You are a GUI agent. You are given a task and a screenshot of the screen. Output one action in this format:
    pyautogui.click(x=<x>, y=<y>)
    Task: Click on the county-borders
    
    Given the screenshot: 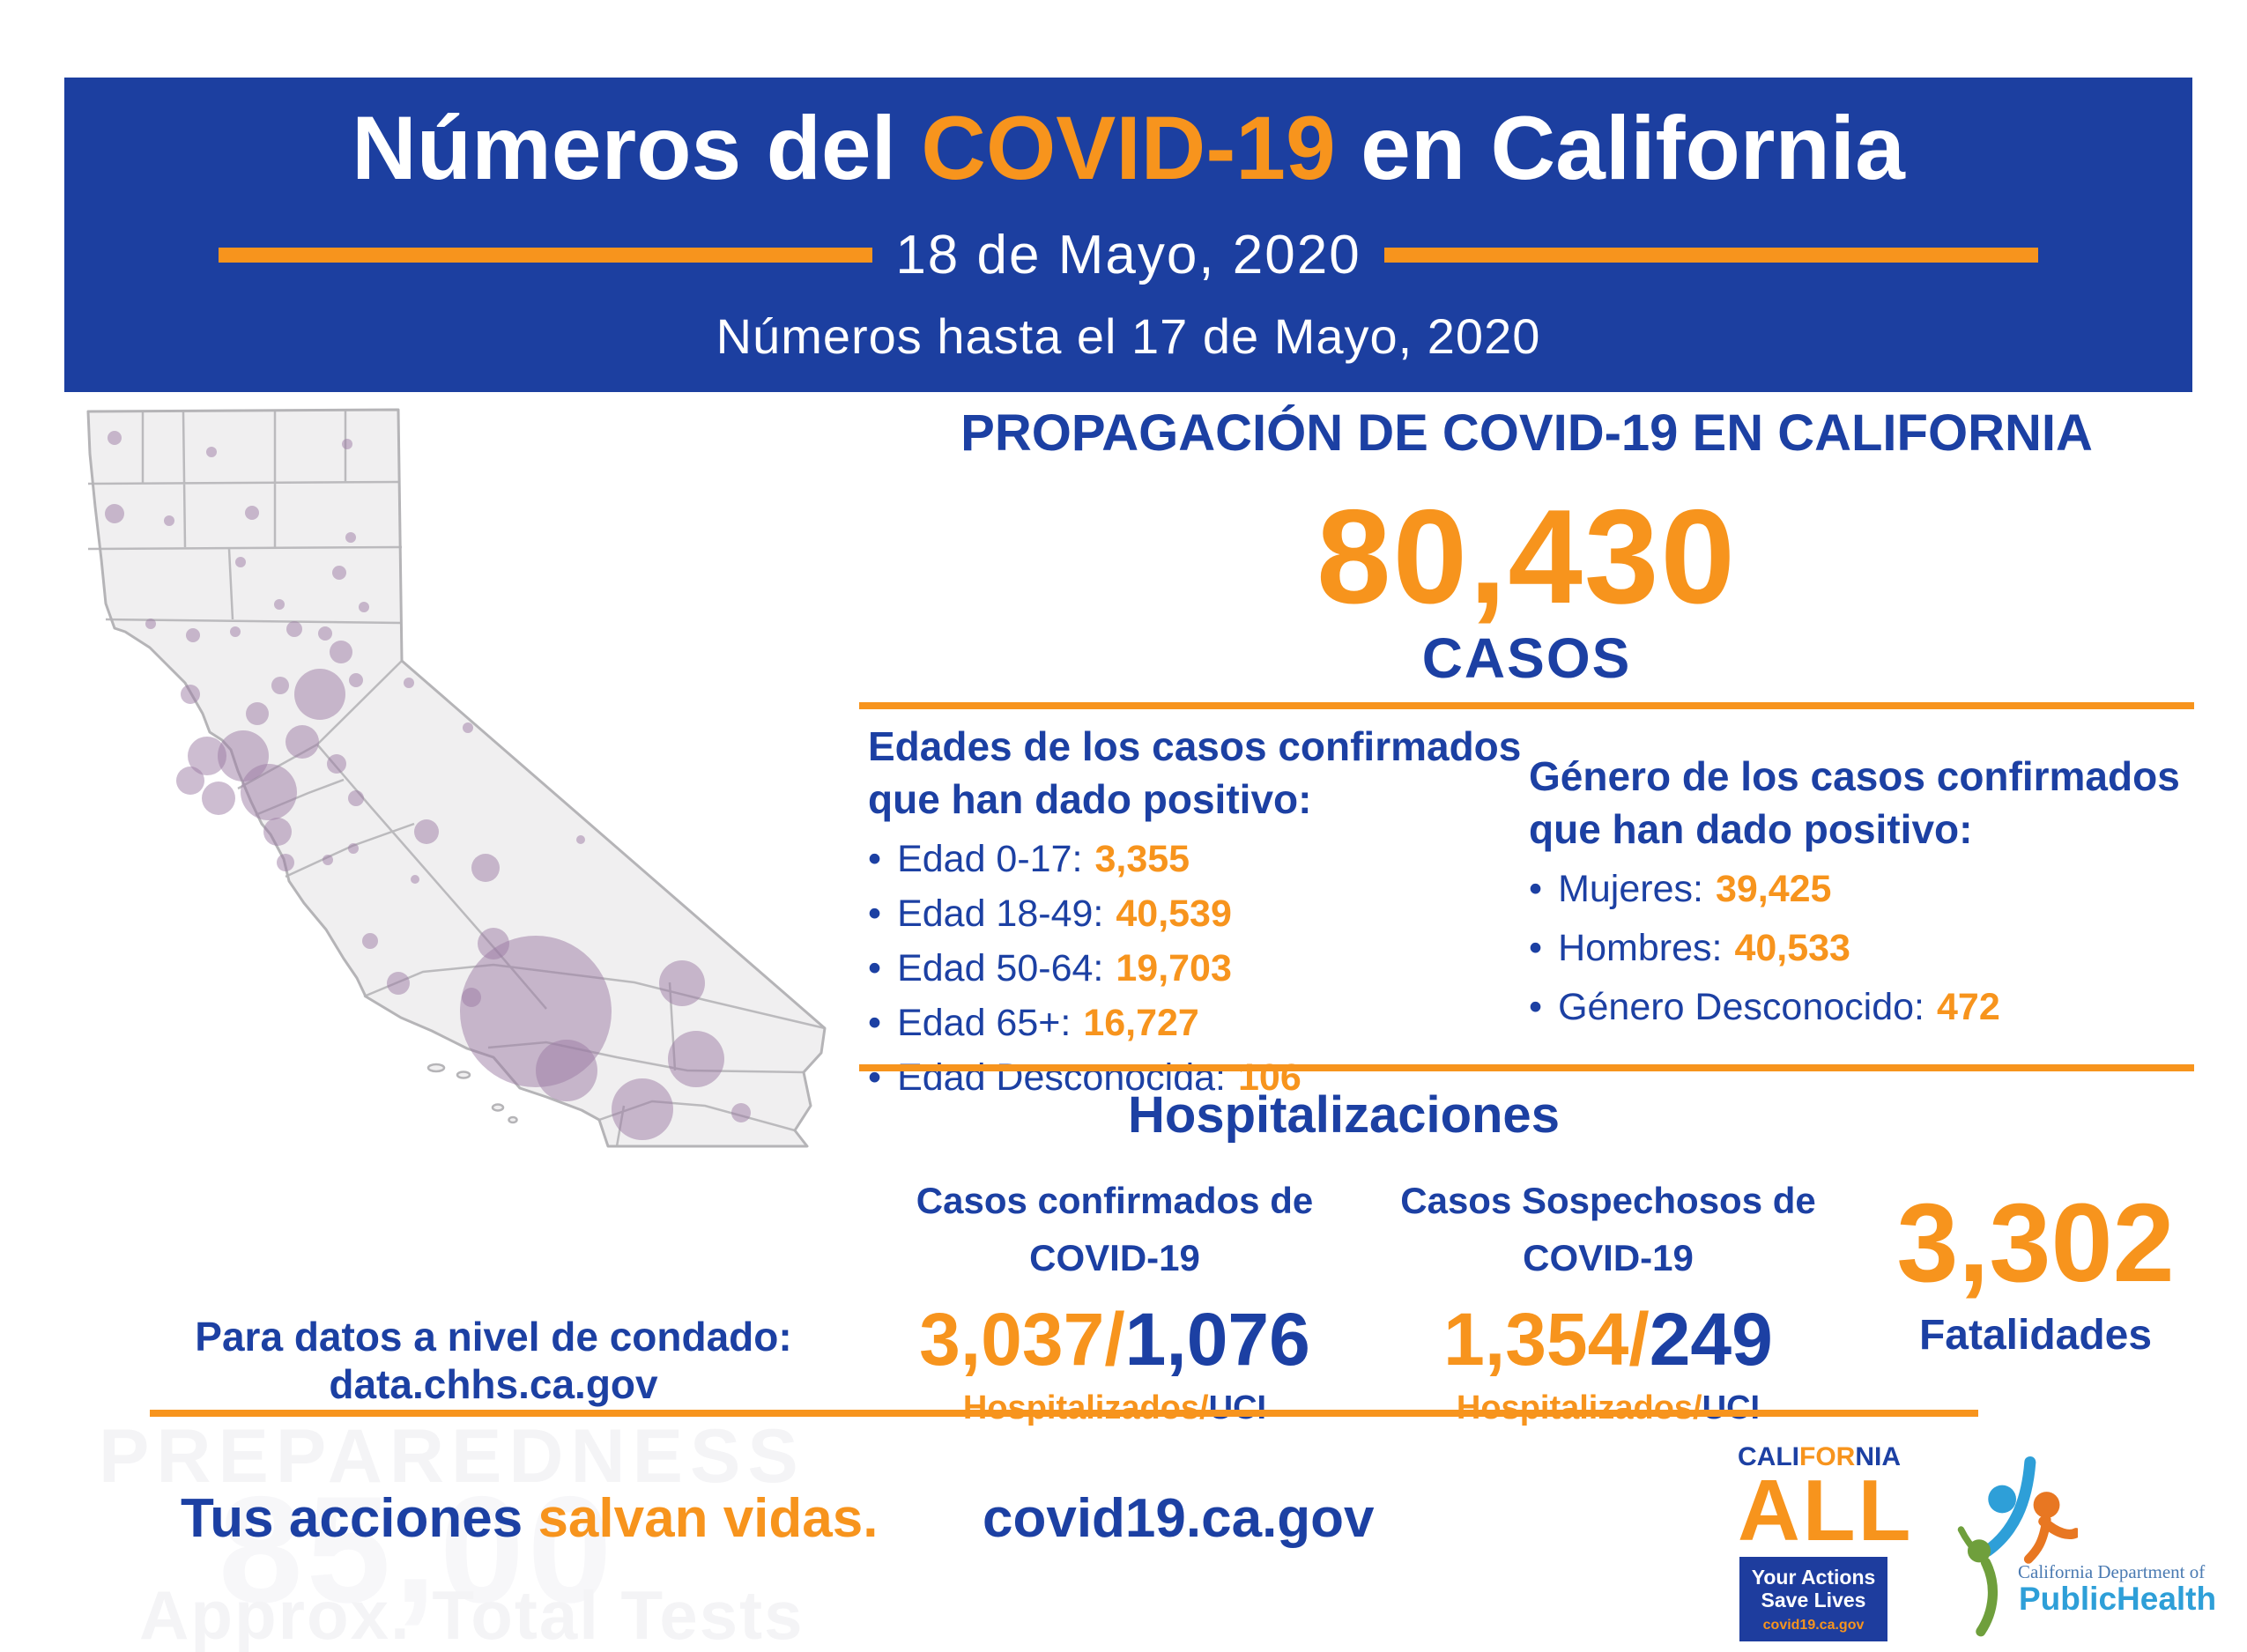 What is the action you would take?
    pyautogui.click(x=457, y=778)
    